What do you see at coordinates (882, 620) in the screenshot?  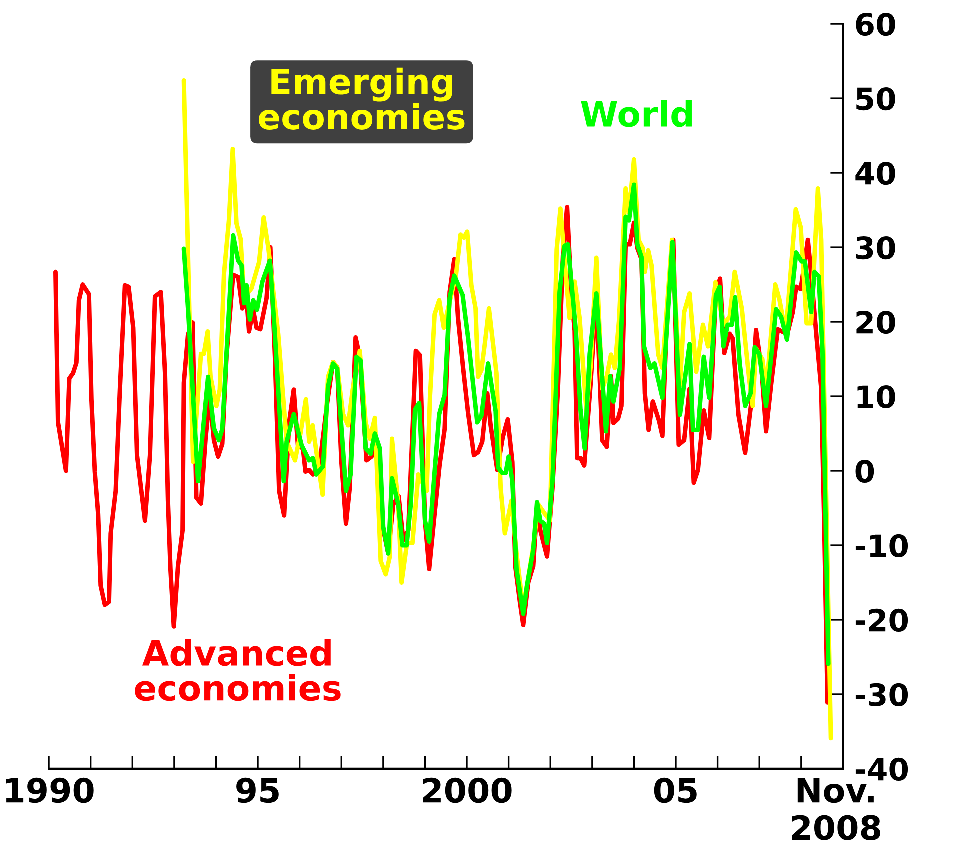 I see `y-tick-label: -20` at bounding box center [882, 620].